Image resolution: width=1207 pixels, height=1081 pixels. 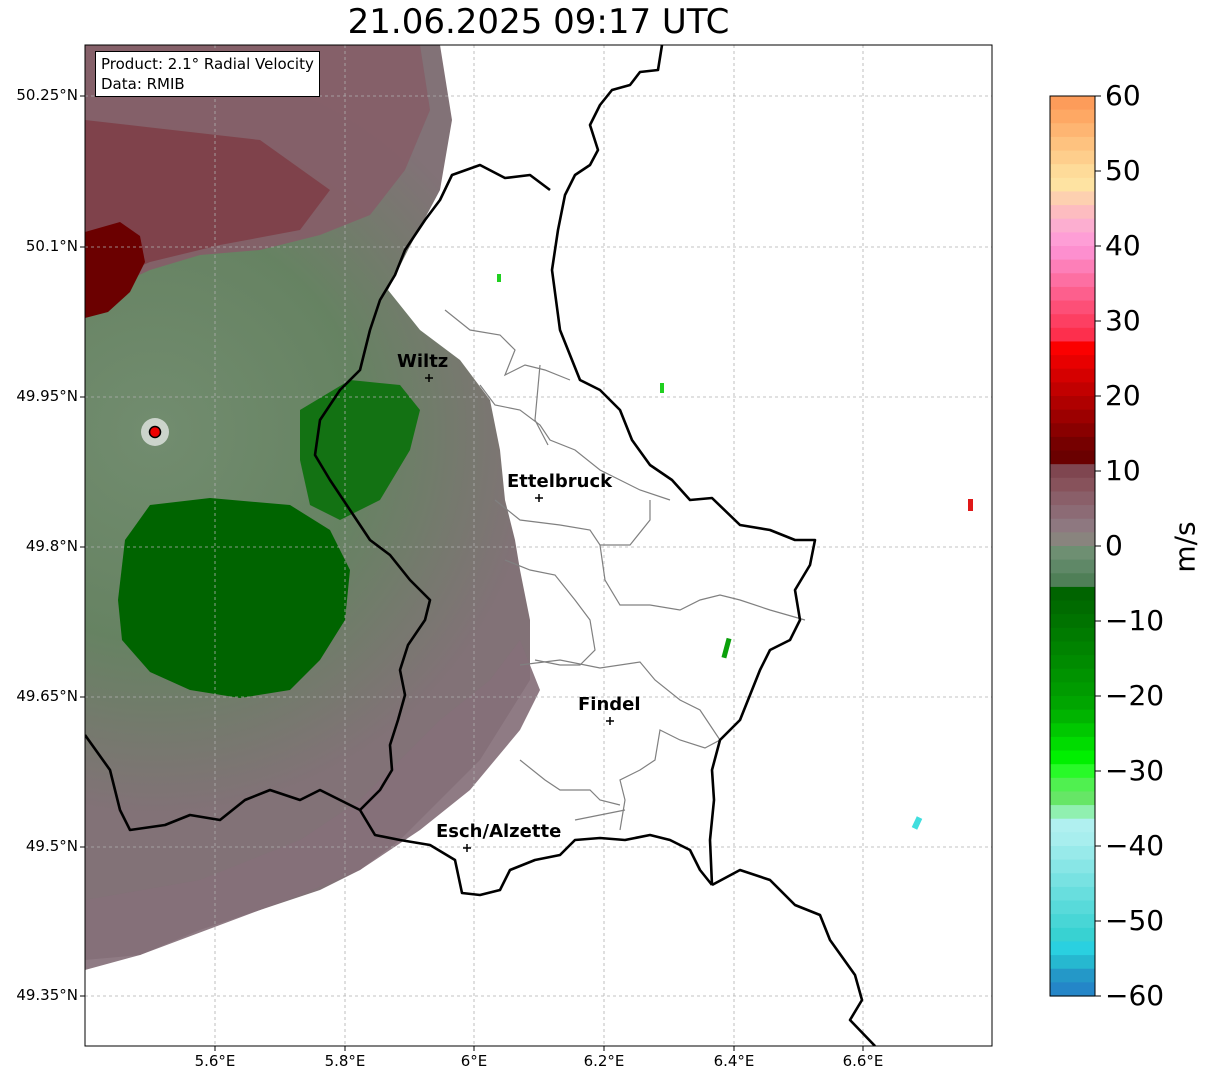 I want to click on lon-label: 6.4°E, so click(x=734, y=1061).